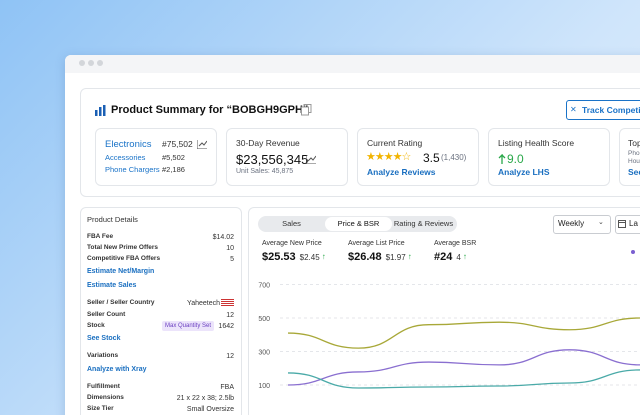 The width and height of the screenshot is (640, 415). I want to click on dropdown-label: Weekly, so click(571, 223).